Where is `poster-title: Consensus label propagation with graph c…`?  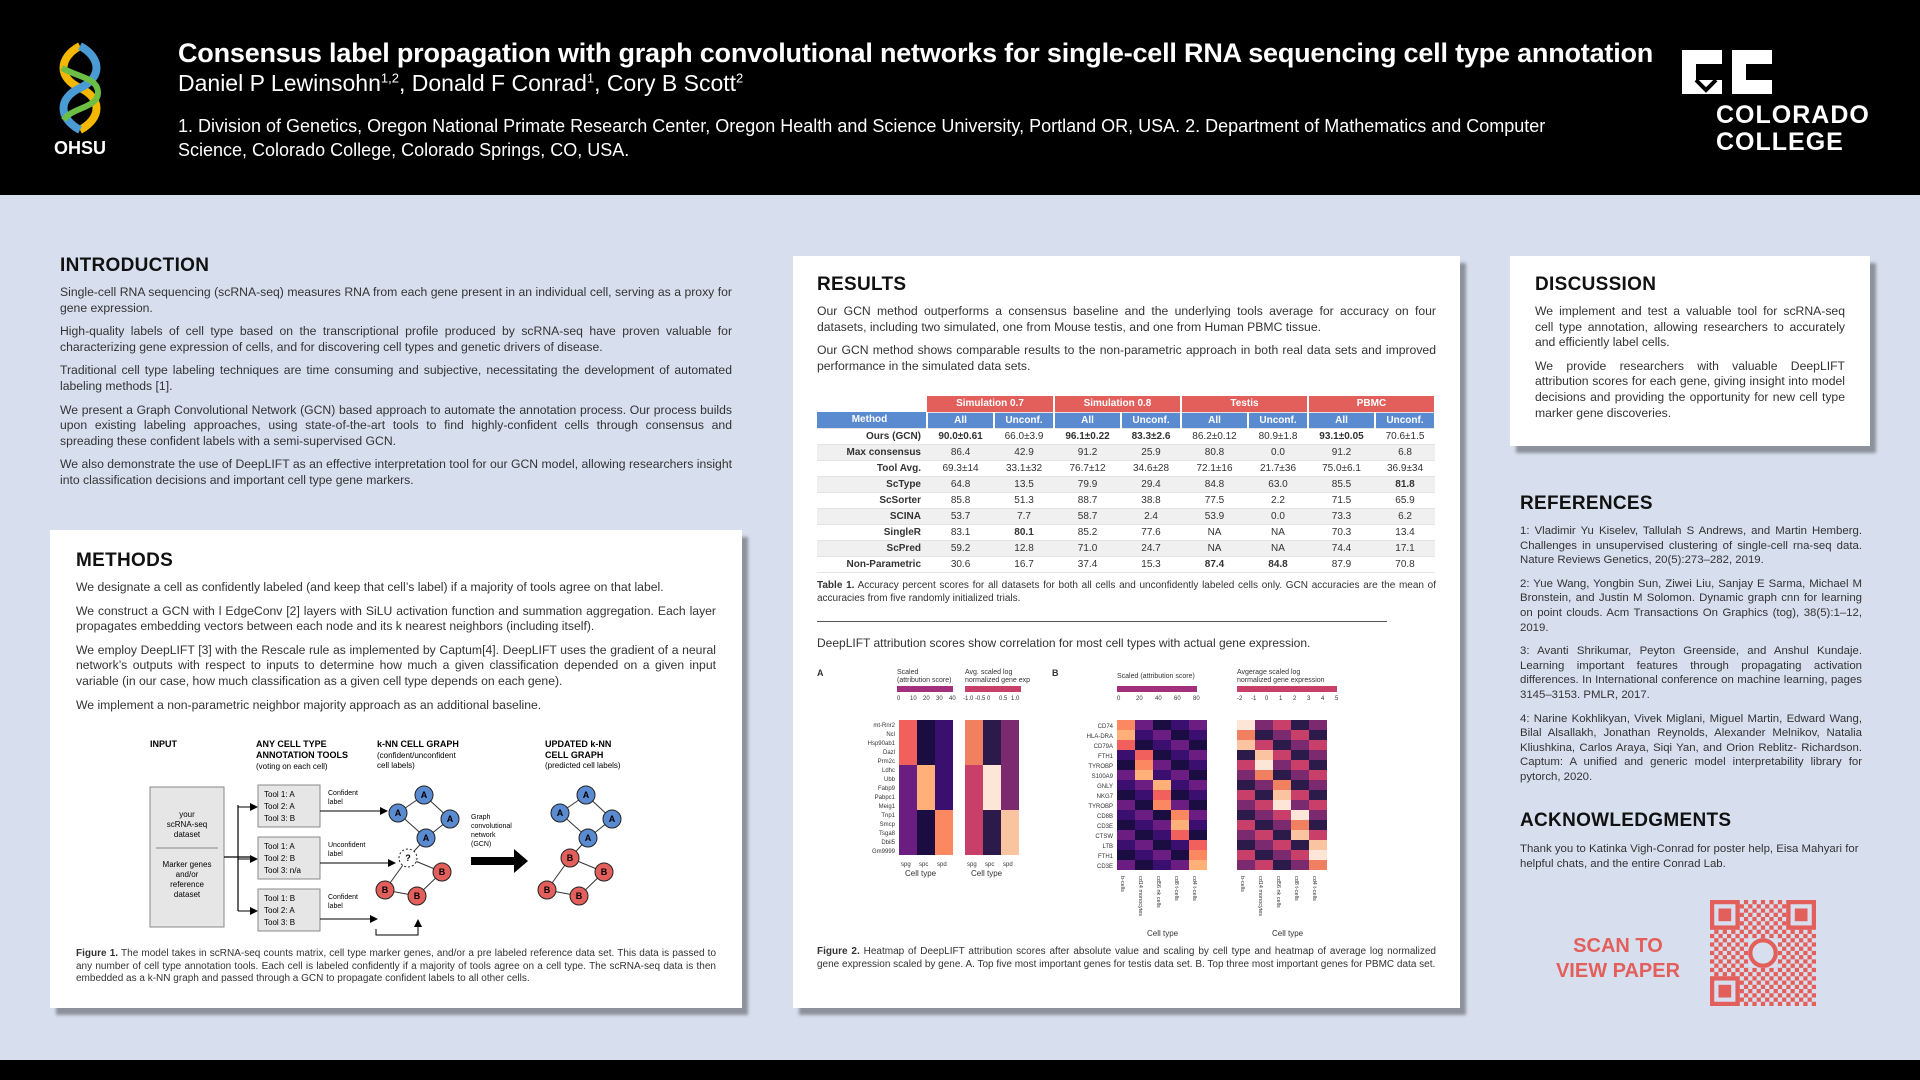
poster-title: Consensus label propagation with graph c… is located at coordinates (916, 53).